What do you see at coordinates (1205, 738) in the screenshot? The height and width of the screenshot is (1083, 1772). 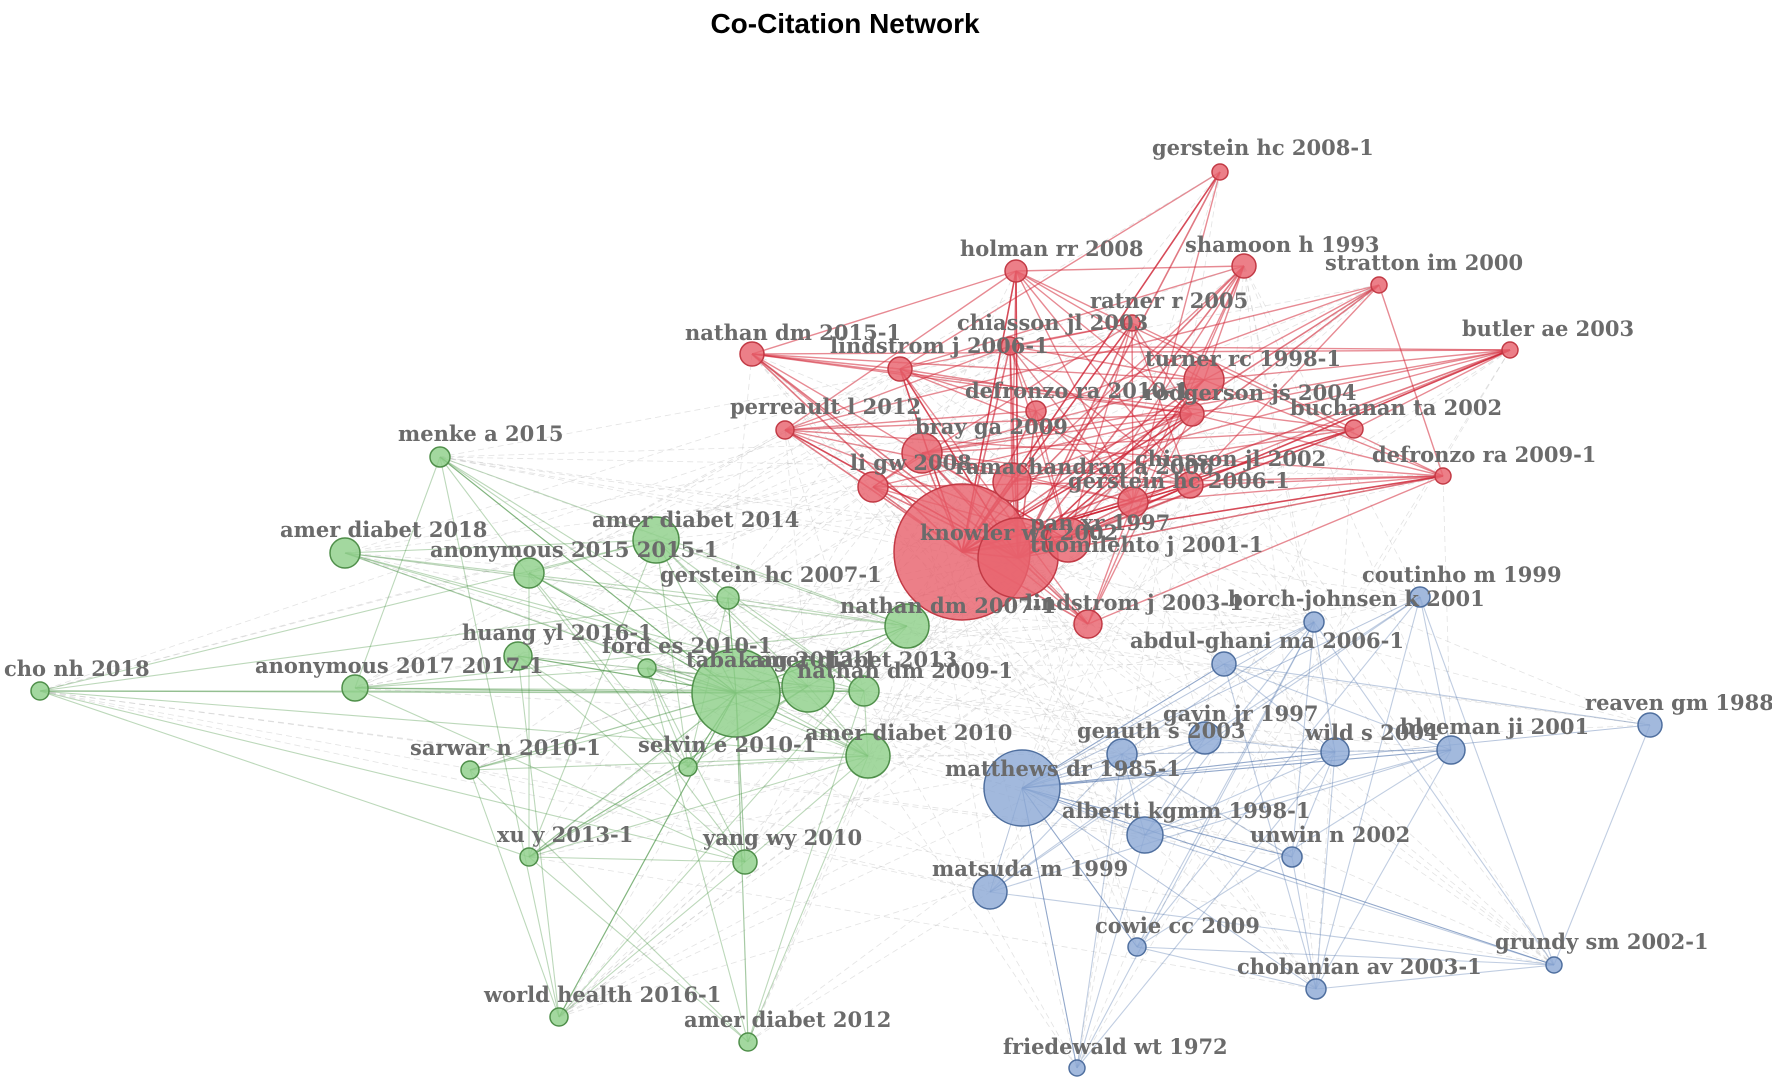 I see `node-gavin` at bounding box center [1205, 738].